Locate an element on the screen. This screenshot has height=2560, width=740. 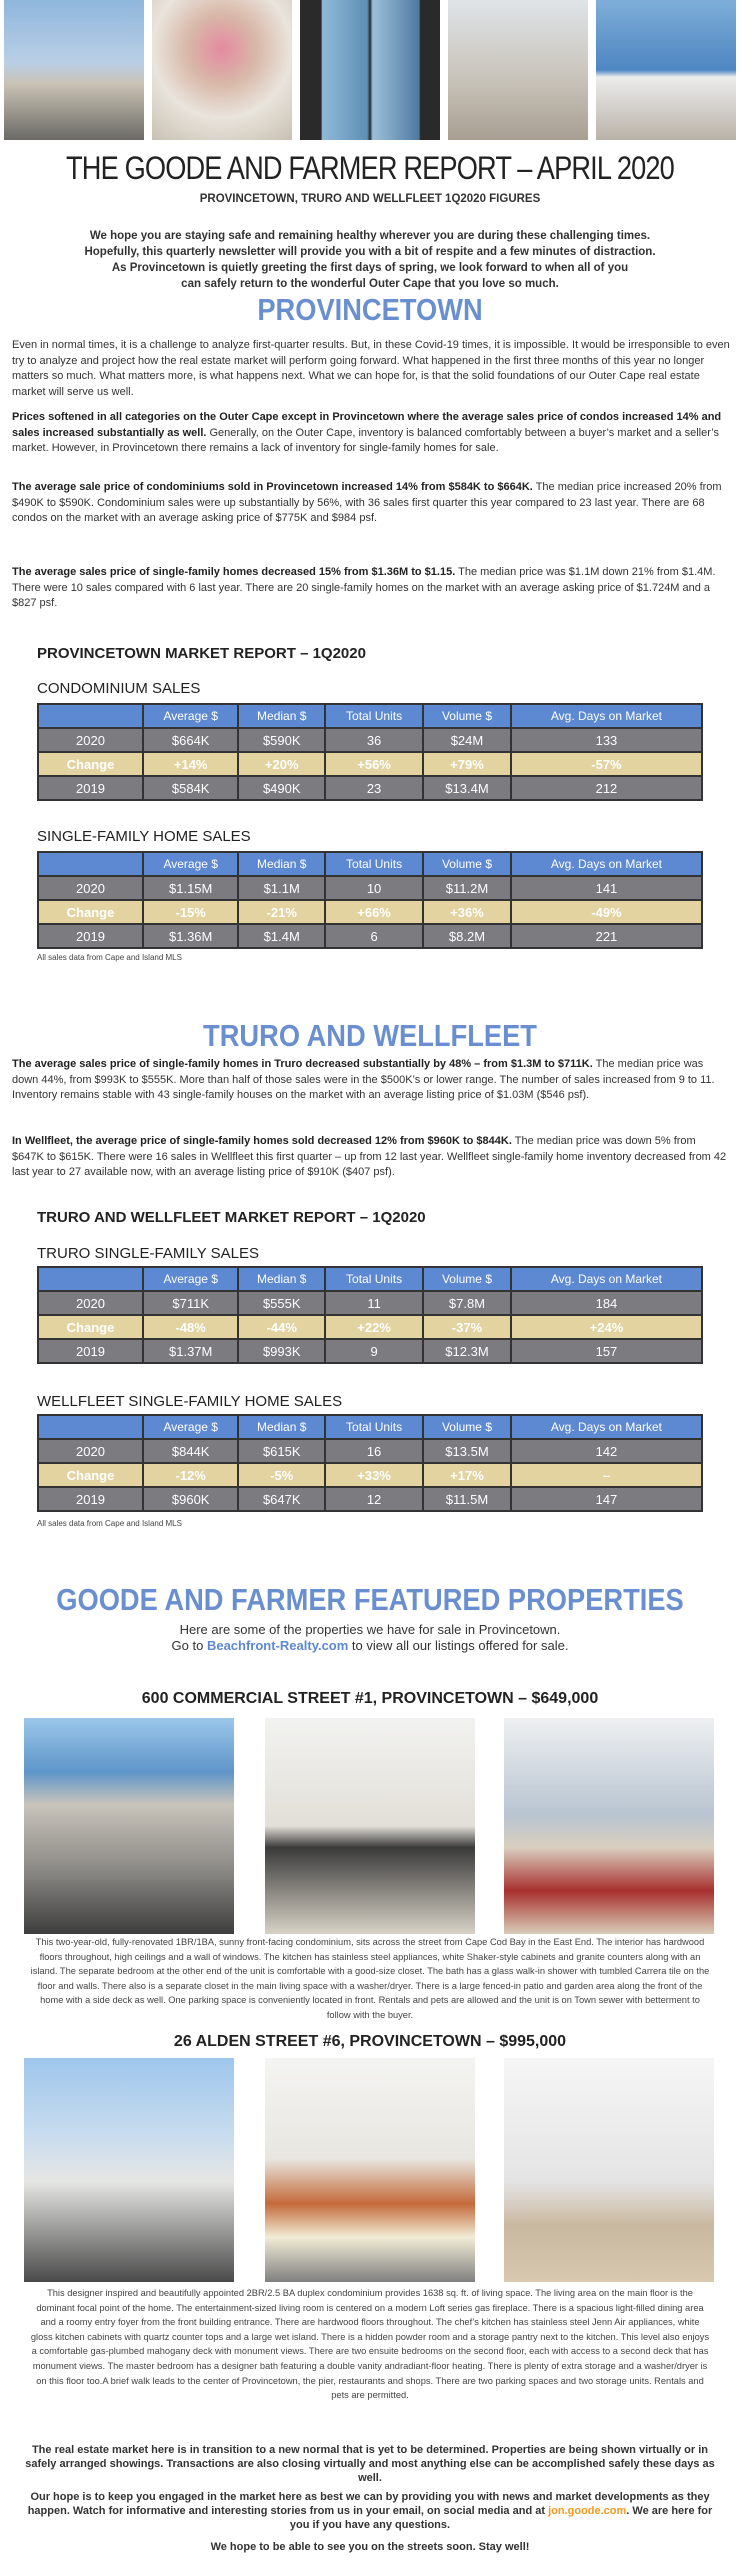
column-header: Total Units is located at coordinates (374, 1279).